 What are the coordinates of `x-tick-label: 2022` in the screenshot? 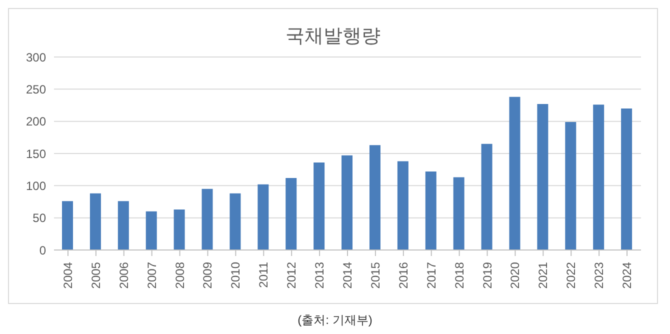 It's located at (571, 275).